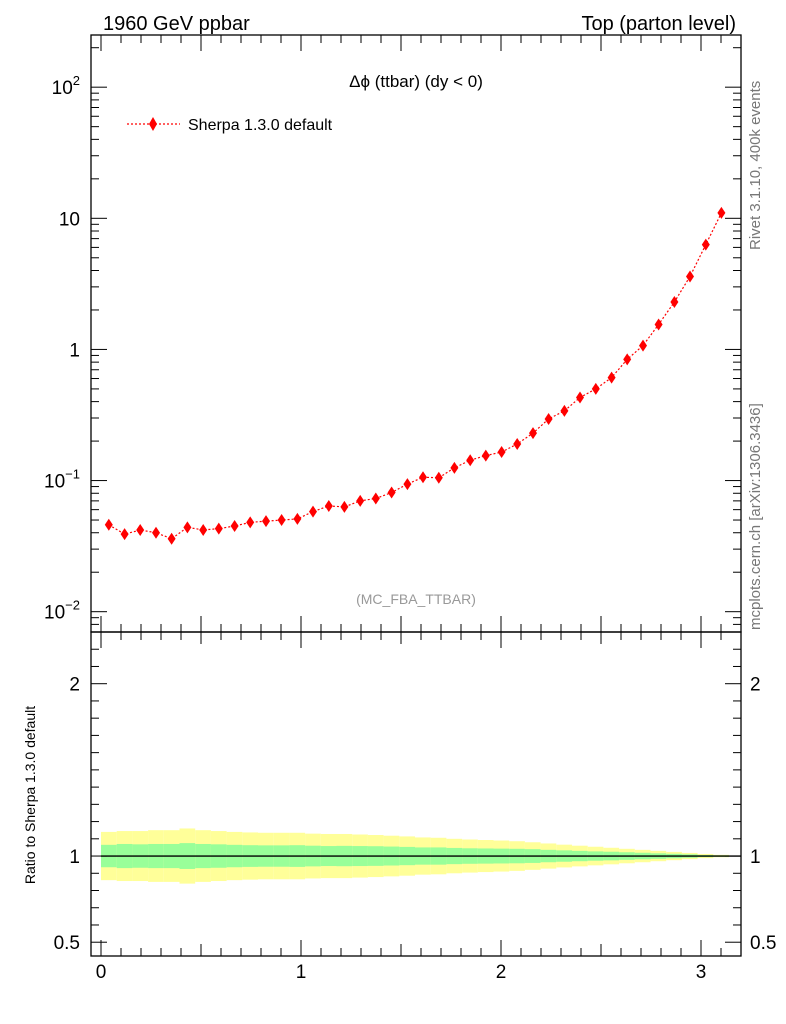  What do you see at coordinates (66, 86) in the screenshot?
I see `main-y-tick-label: 10²` at bounding box center [66, 86].